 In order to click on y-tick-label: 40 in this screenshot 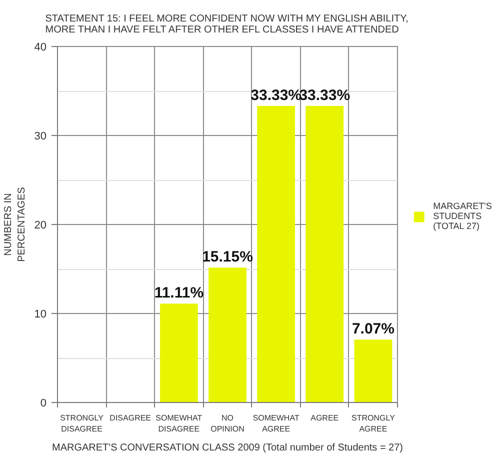, I will do `click(40, 48)`.